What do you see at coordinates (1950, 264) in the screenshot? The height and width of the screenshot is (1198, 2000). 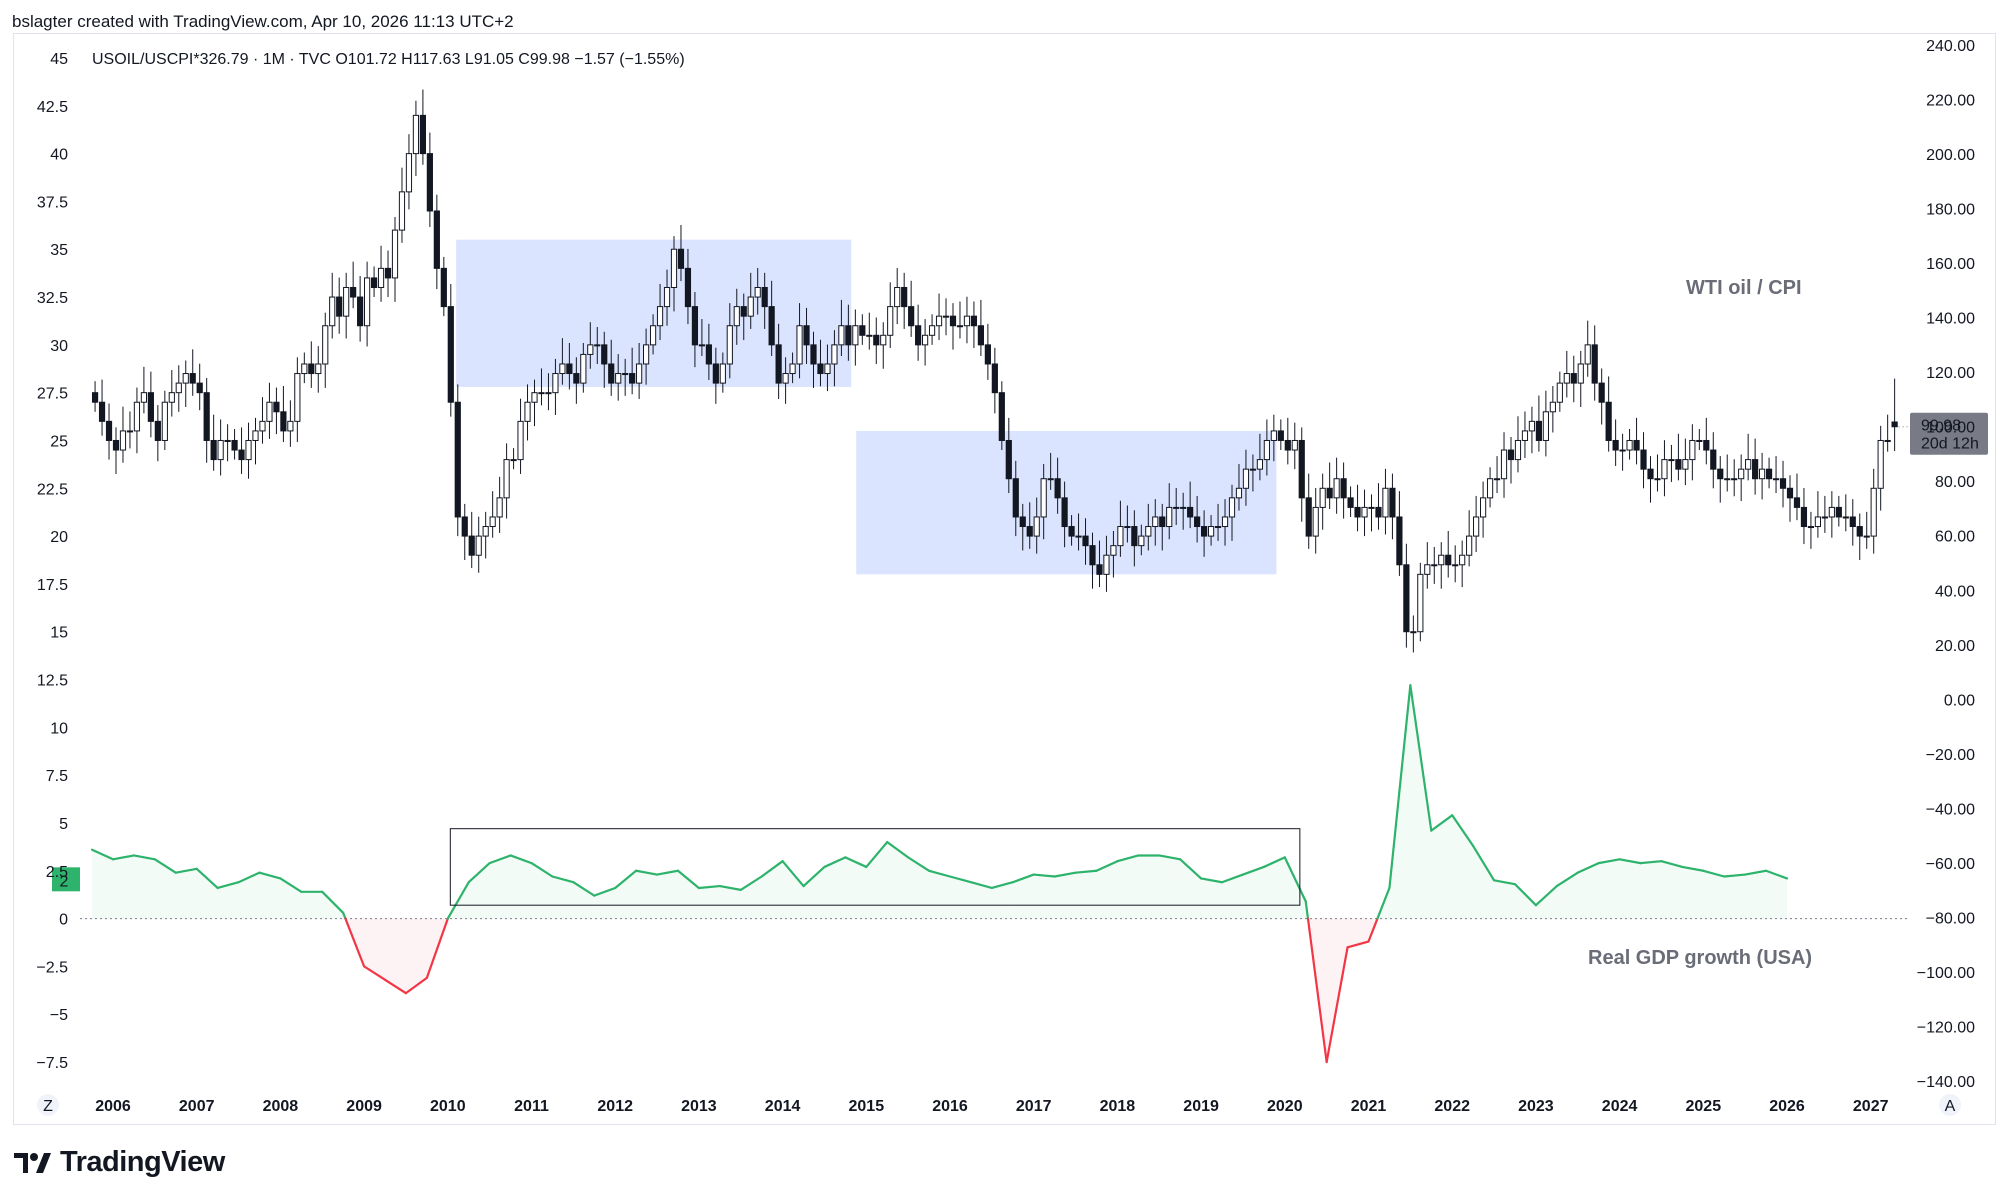 I see `right-axis-tick: 160.00` at bounding box center [1950, 264].